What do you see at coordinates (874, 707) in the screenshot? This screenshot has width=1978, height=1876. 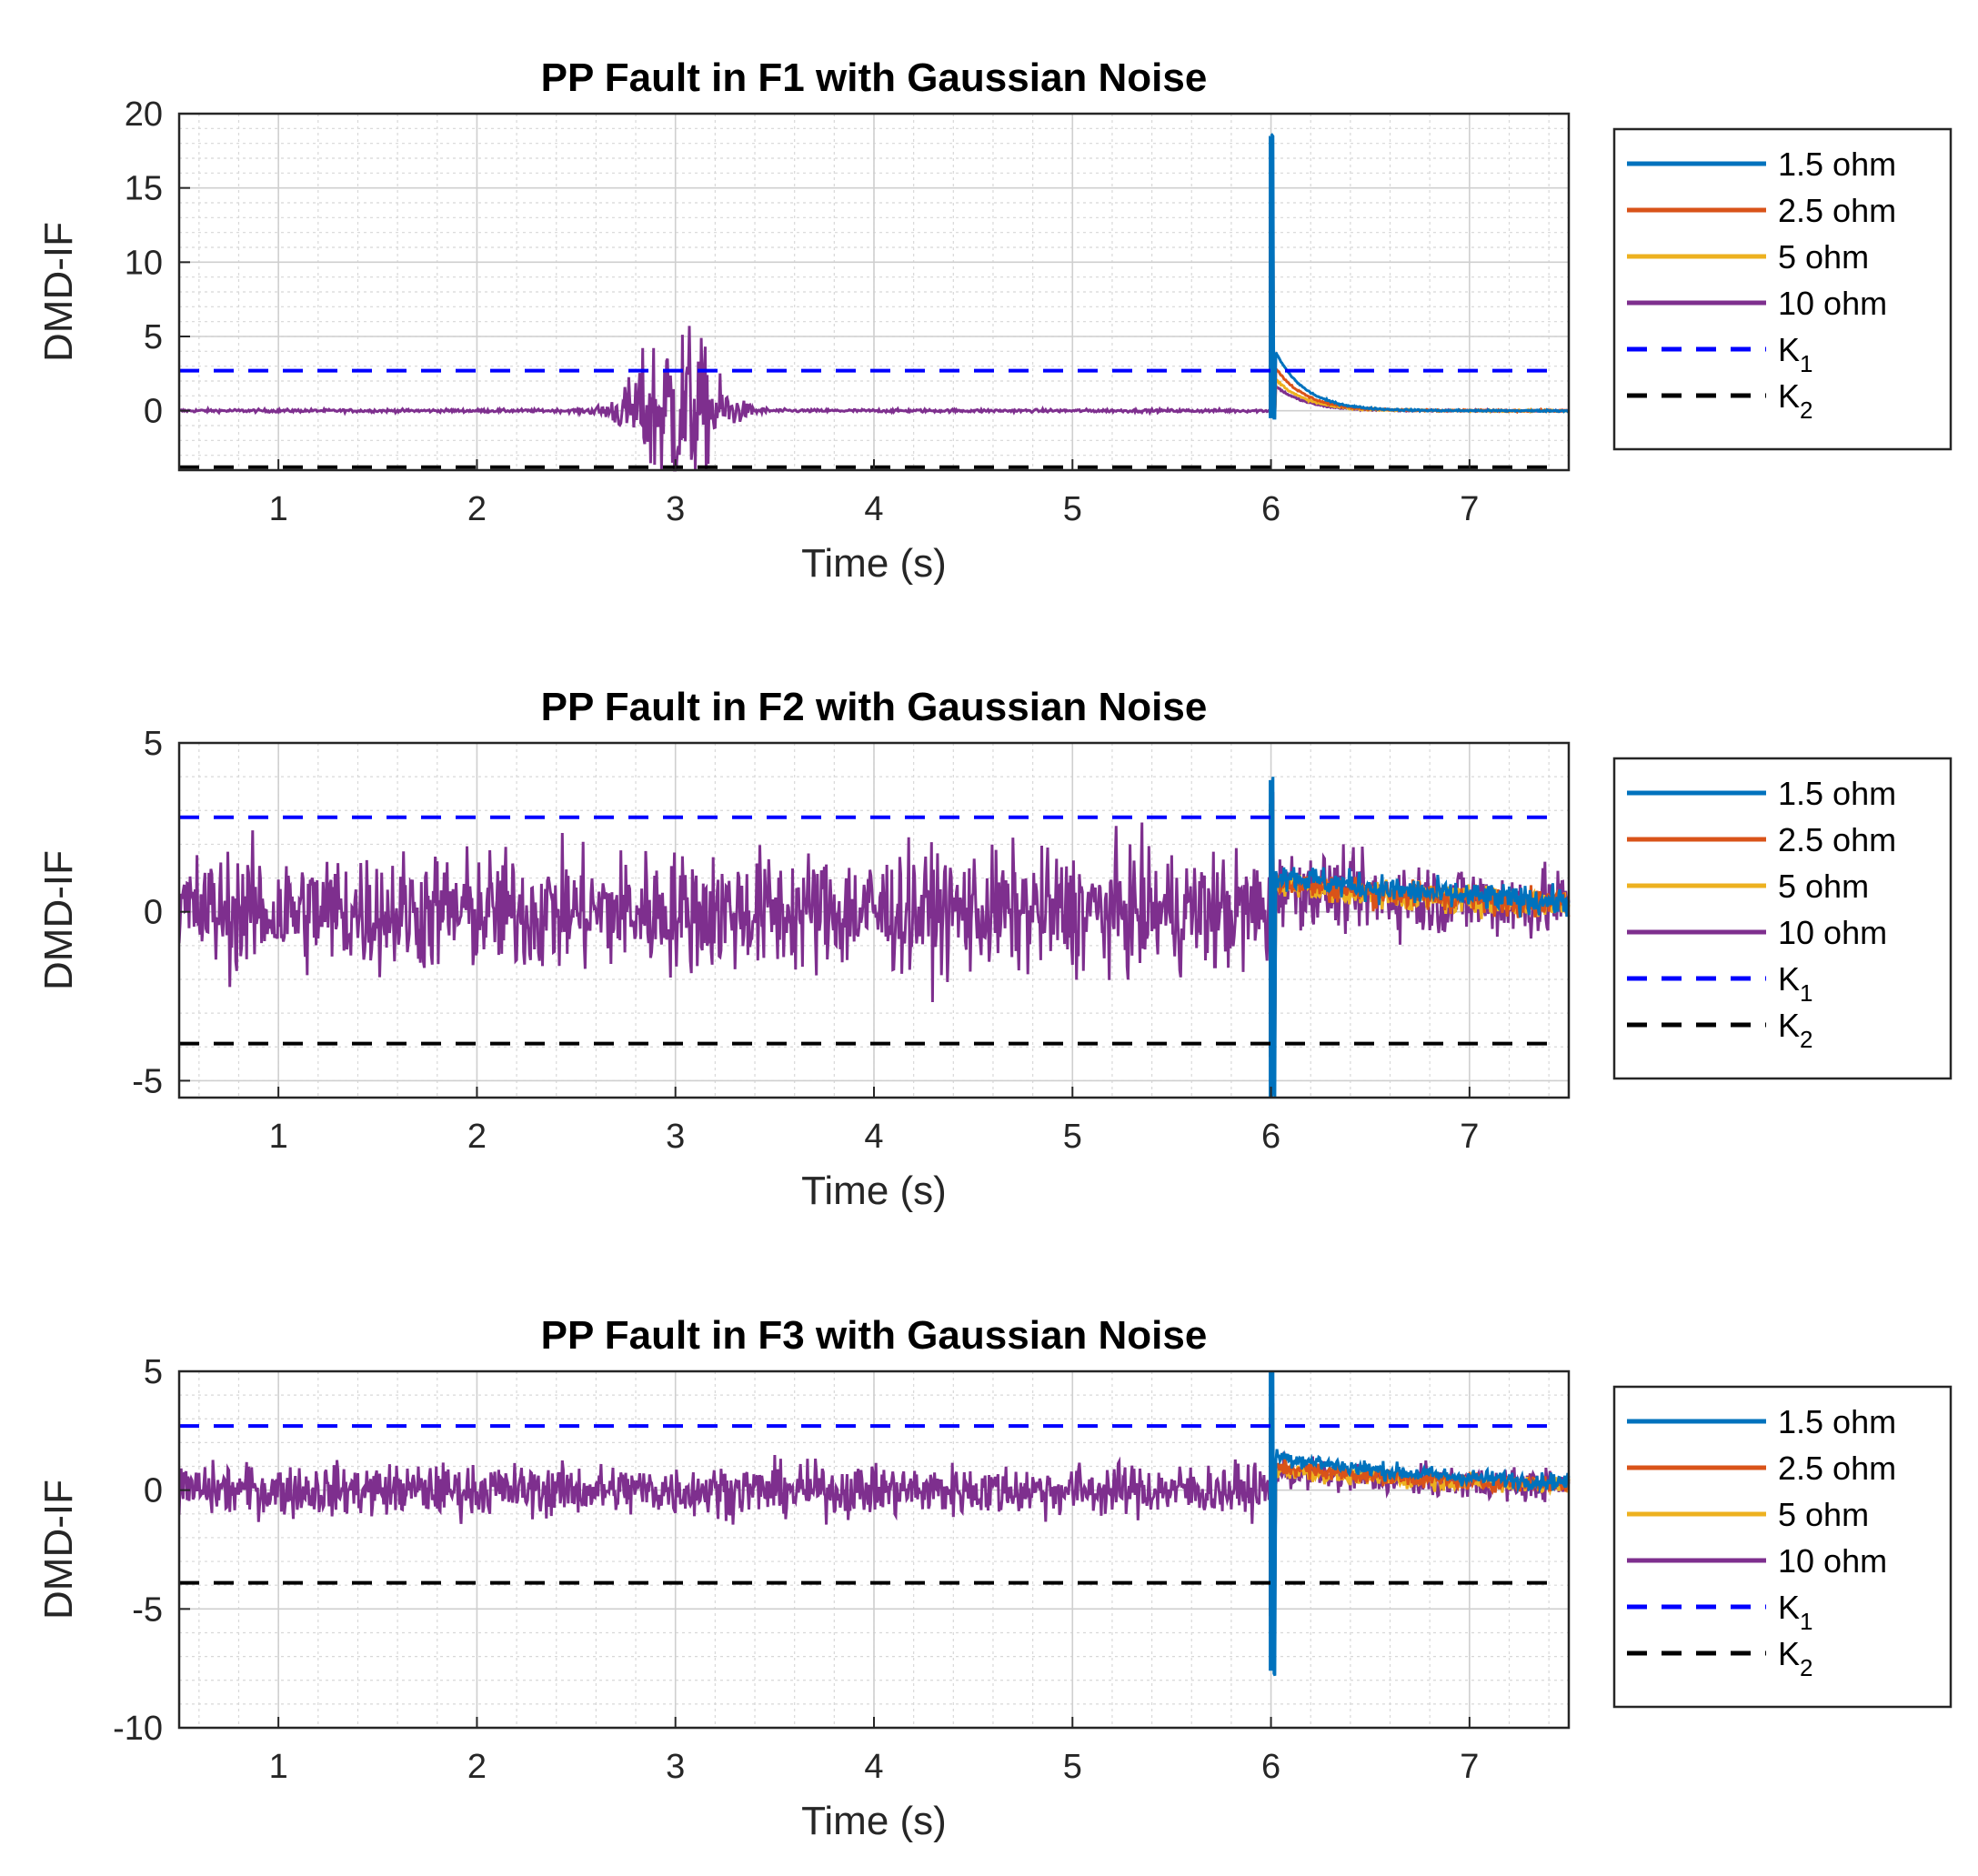 I see `chart-title: PP Fault in F2 with Gaussian Noise` at bounding box center [874, 707].